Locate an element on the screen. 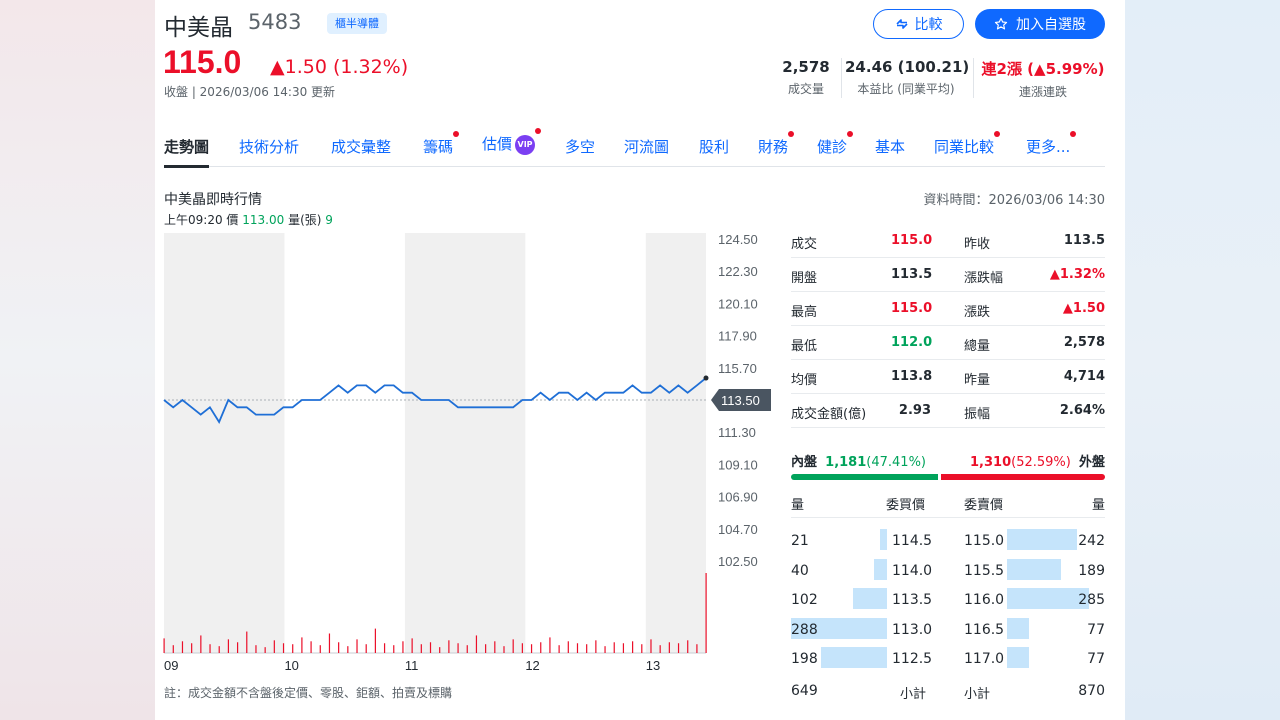  inner-volume: 內盤 1,181(47.41%) is located at coordinates (858, 460).